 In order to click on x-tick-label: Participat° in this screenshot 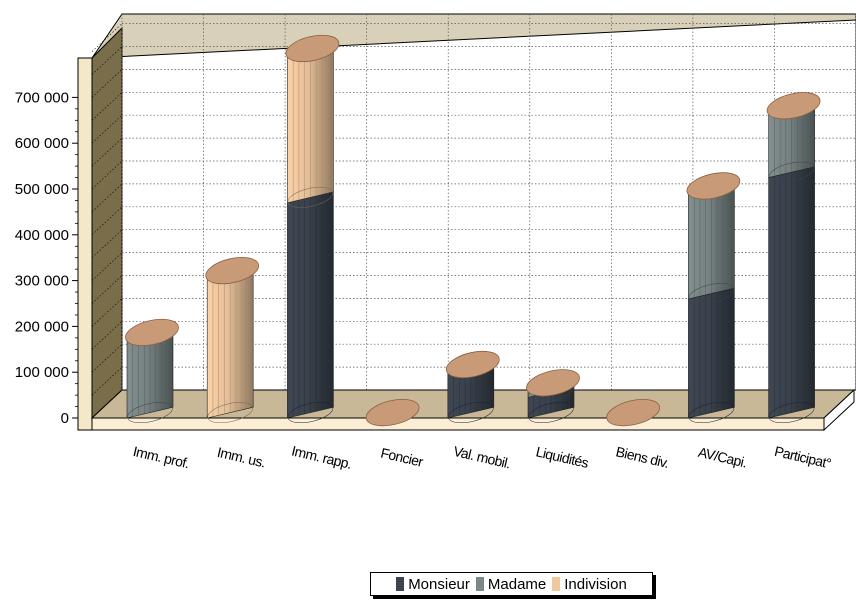, I will do `click(802, 457)`.